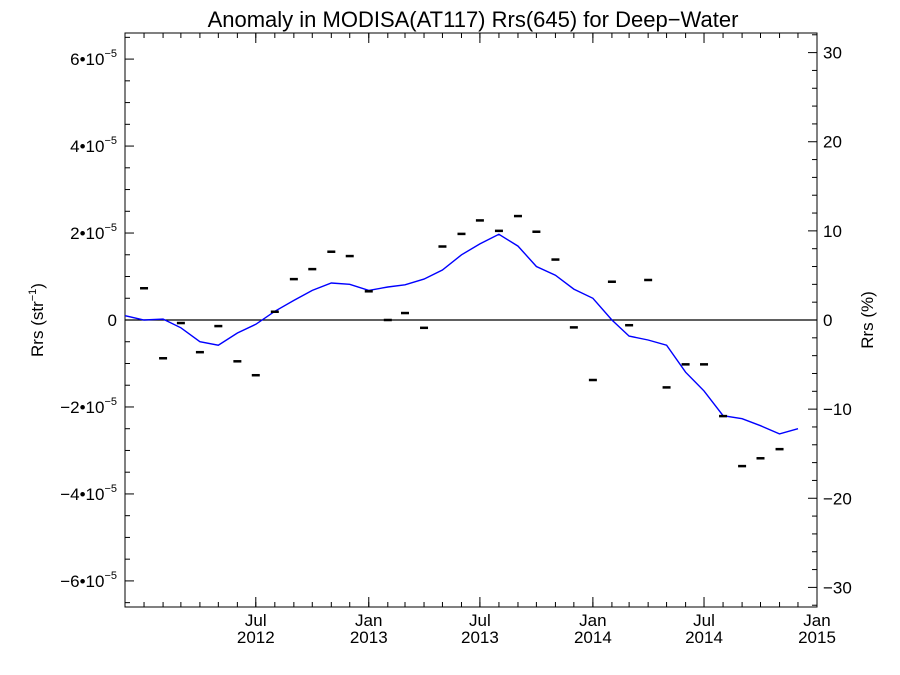 Image resolution: width=900 pixels, height=675 pixels. Describe the element at coordinates (87, 146) in the screenshot. I see `y-left-tick-mantissa: 4•10` at that location.